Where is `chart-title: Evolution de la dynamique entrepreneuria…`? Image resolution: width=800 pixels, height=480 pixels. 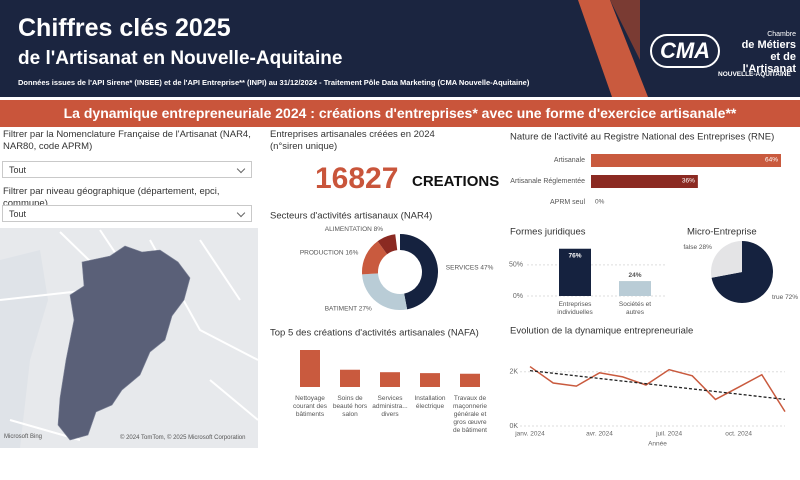
chart-title: Evolution de la dynamique entrepreneuria… is located at coordinates (601, 331).